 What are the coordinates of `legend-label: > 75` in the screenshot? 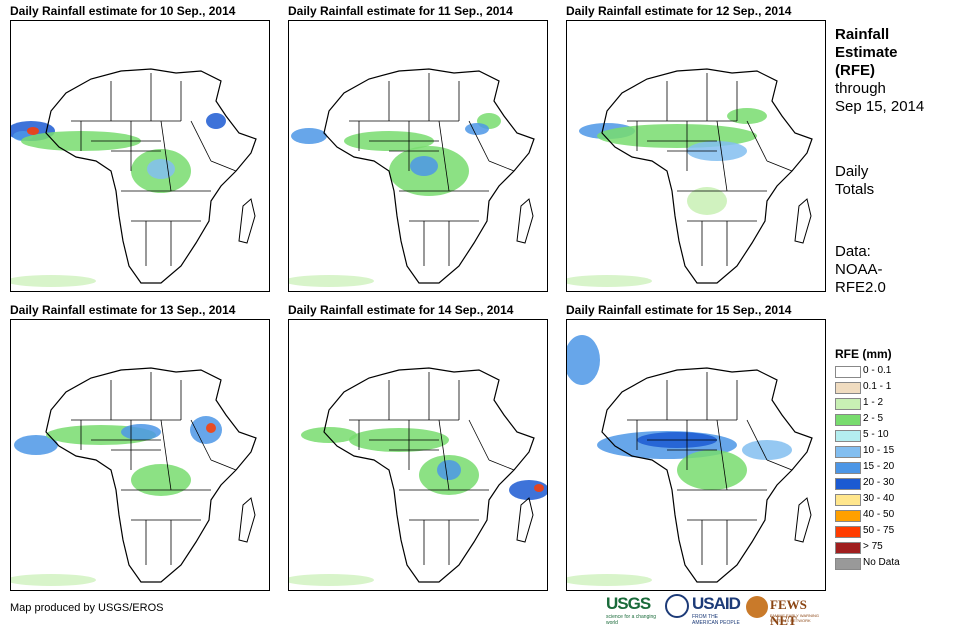 It's located at (873, 546).